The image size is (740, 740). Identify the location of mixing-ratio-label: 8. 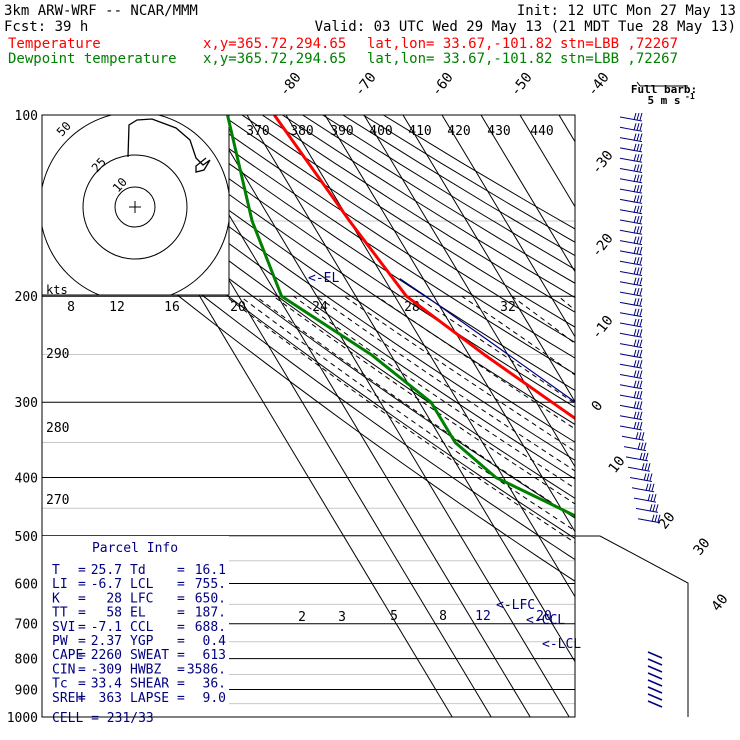
(443, 616).